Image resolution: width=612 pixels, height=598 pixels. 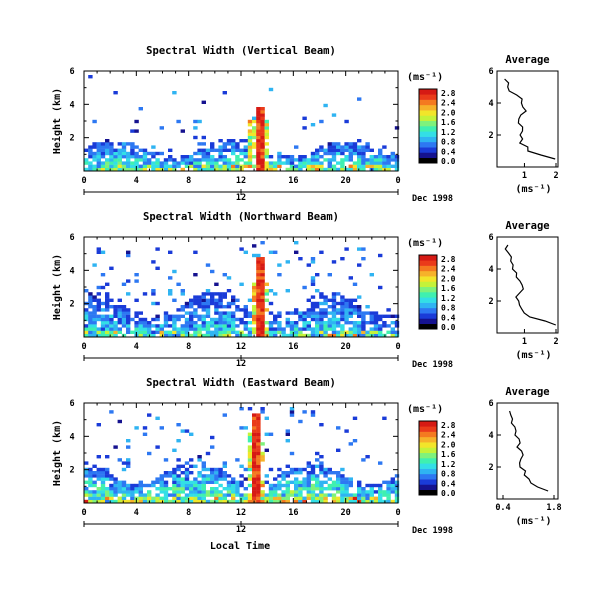 What do you see at coordinates (527, 60) in the screenshot?
I see `average-title: Average` at bounding box center [527, 60].